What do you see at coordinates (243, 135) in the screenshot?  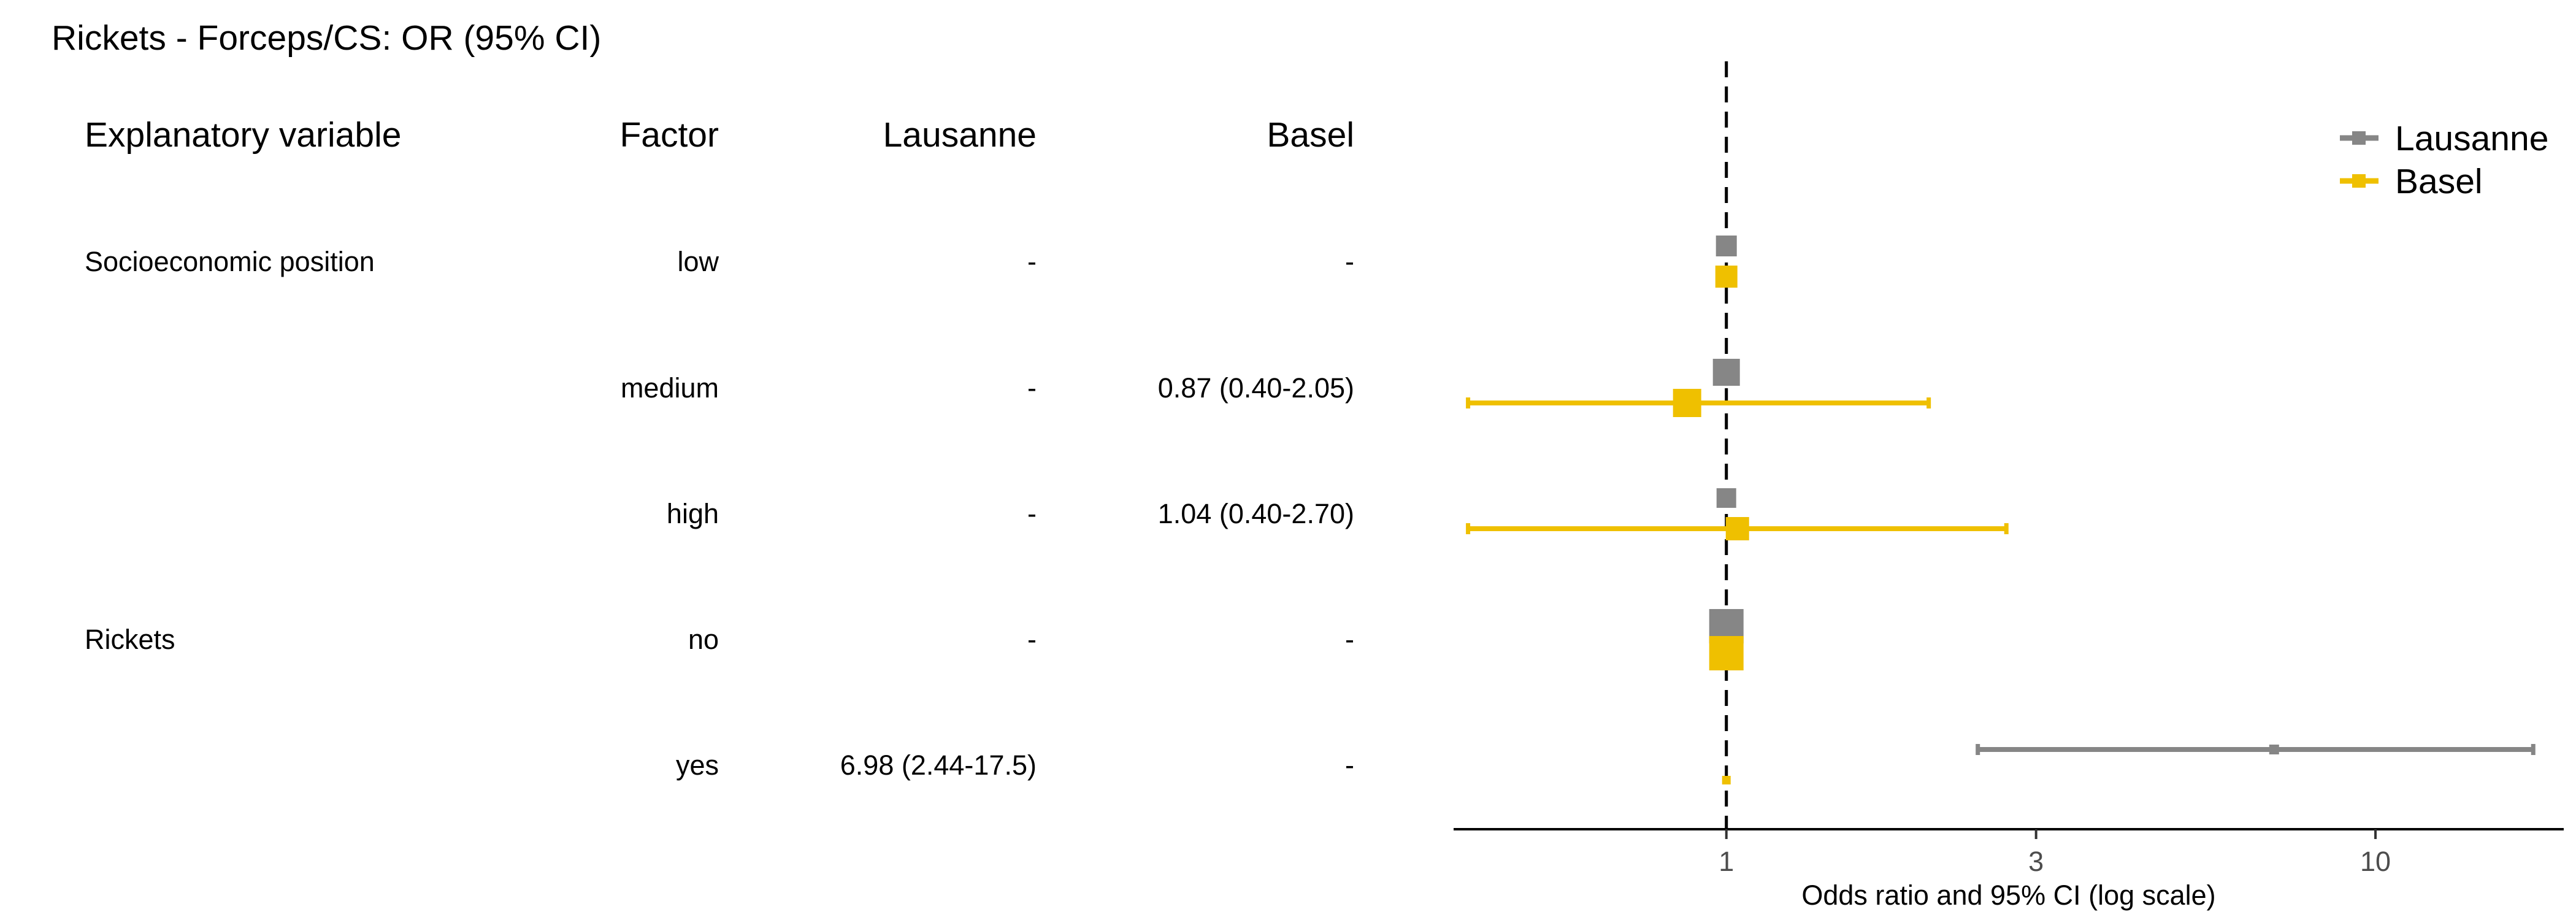 I see `header-explanatory-variable: Explanatory variable` at bounding box center [243, 135].